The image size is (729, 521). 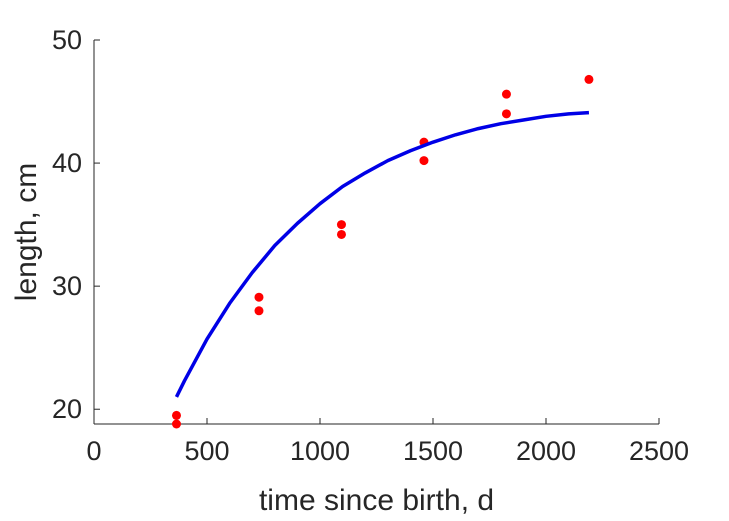 I want to click on x-tick-label: 1500, so click(x=433, y=451).